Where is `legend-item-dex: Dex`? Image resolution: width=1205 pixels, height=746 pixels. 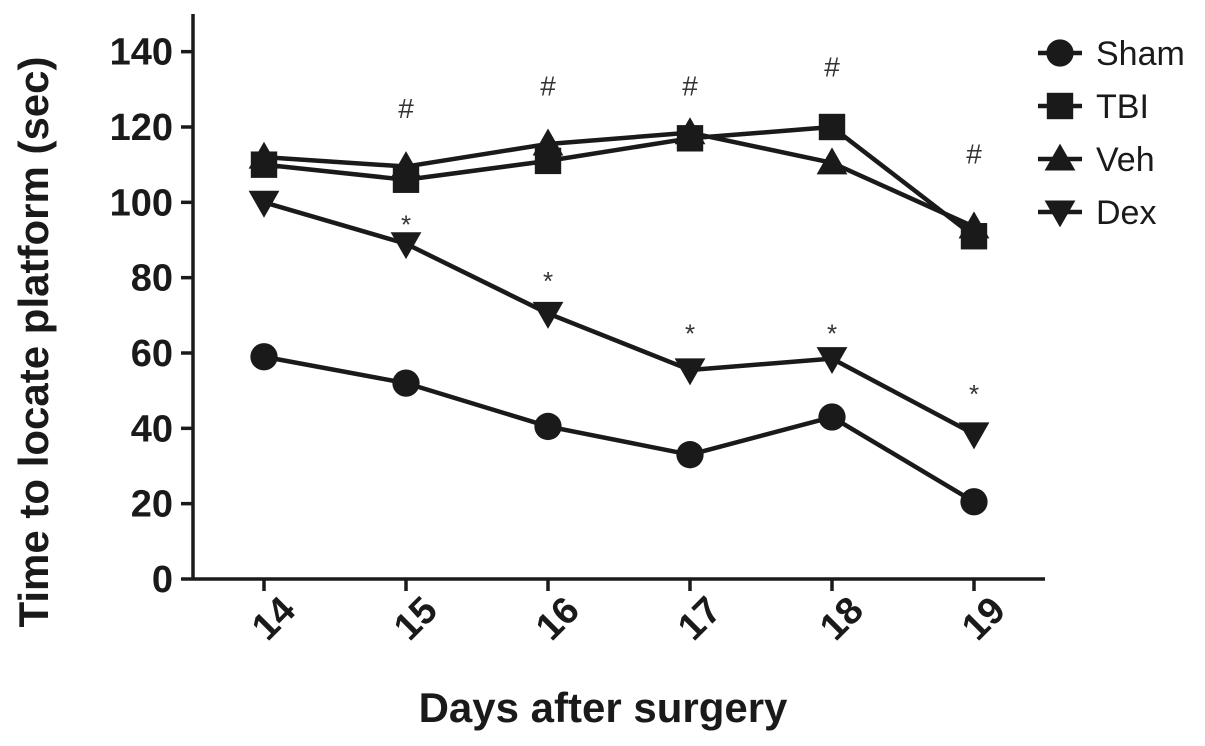 legend-item-dex: Dex is located at coordinates (1097, 213).